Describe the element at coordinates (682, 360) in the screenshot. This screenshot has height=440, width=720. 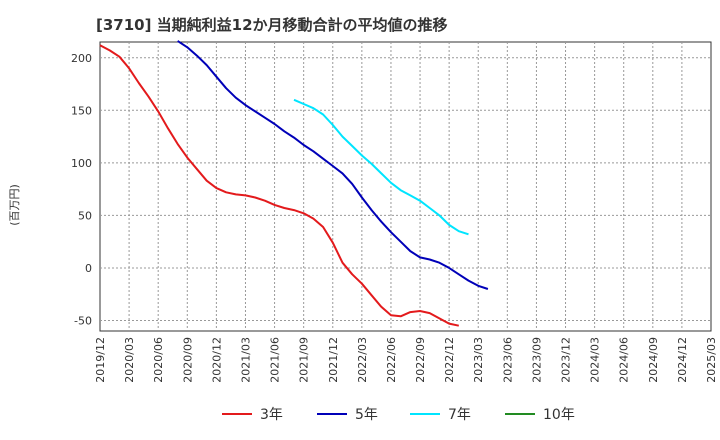
I see `x-tick-label: 2024/12` at that location.